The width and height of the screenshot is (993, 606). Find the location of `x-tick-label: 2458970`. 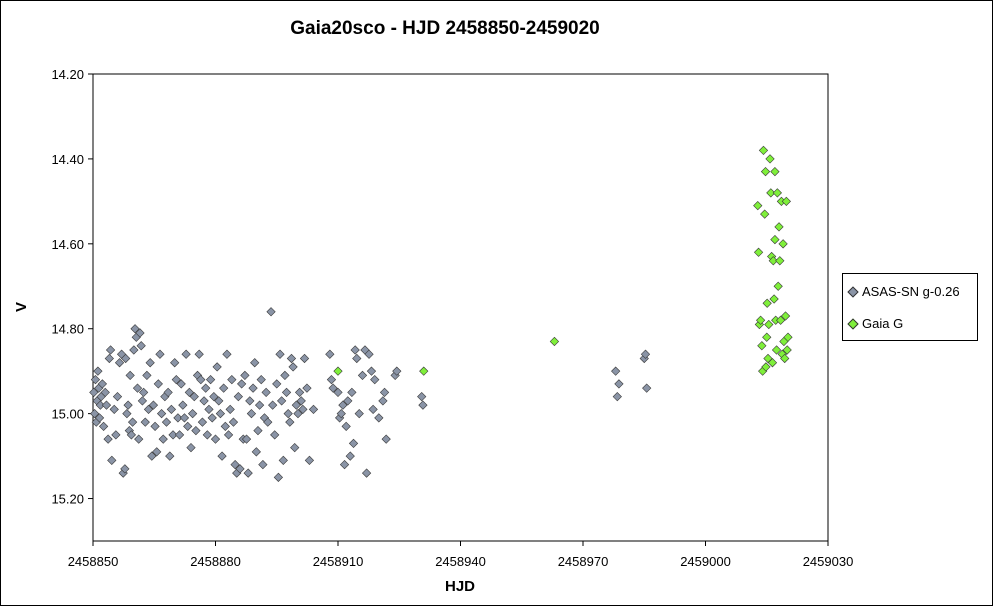

x-tick-label: 2458970 is located at coordinates (583, 561).